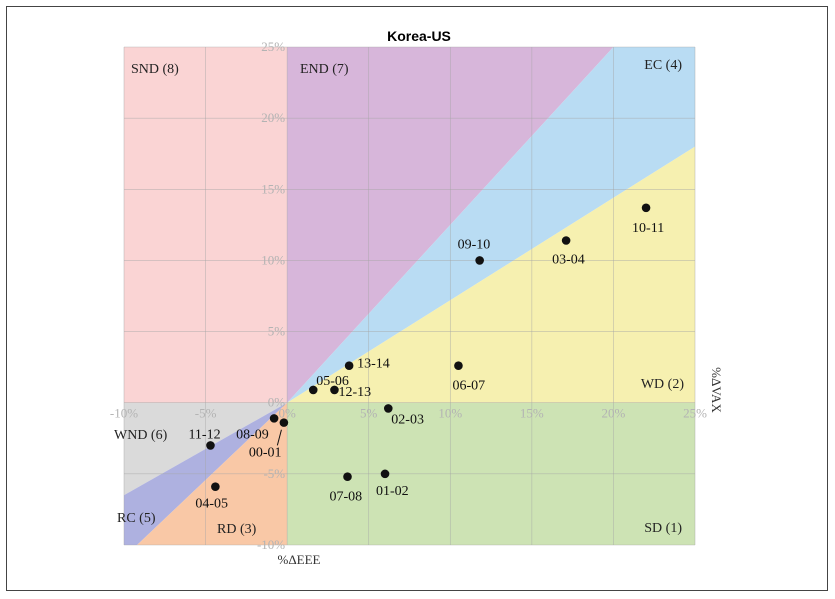 The height and width of the screenshot is (599, 835). Describe the element at coordinates (274, 473) in the screenshot. I see `y-tick-label: -5%` at that location.